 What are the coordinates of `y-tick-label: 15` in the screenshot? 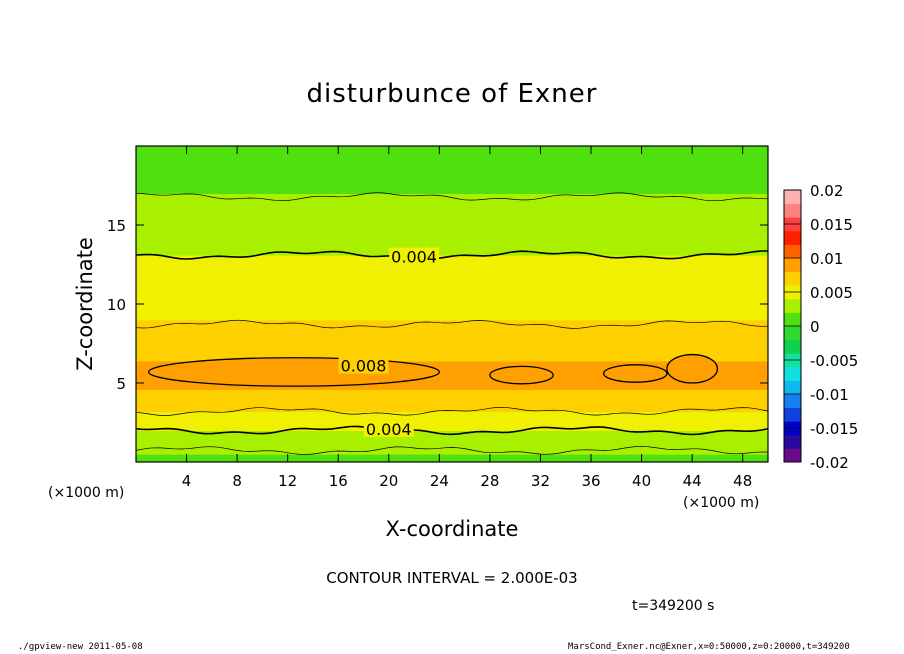 It's located at (116, 226).